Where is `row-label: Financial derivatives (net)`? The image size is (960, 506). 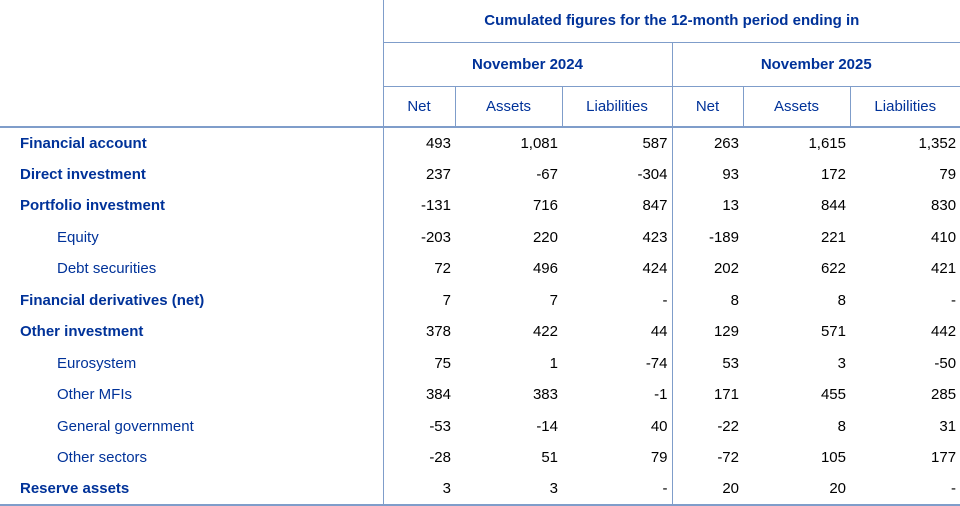
row-label: Financial derivatives (net) is located at coordinates (192, 300).